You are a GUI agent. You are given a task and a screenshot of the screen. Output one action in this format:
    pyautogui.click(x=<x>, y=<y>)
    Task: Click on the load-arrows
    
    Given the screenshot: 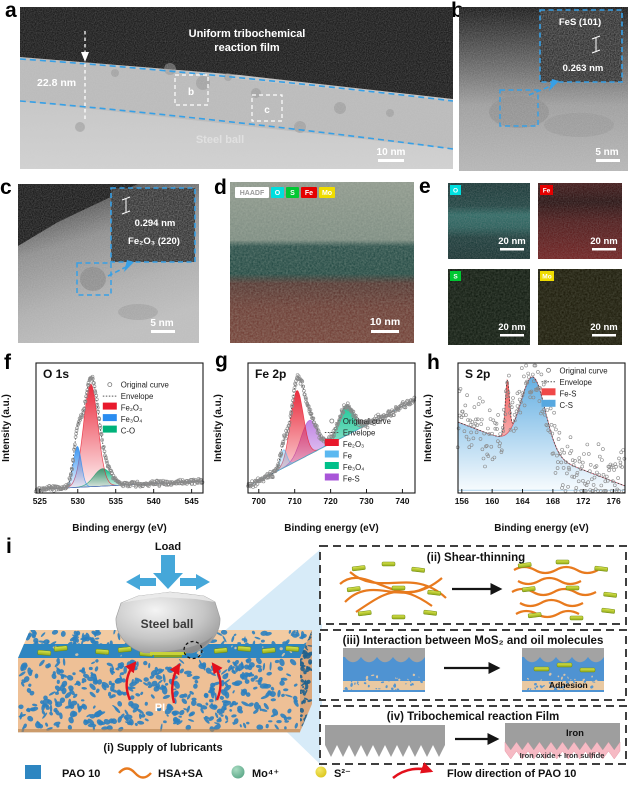 What is the action you would take?
    pyautogui.click(x=168, y=572)
    